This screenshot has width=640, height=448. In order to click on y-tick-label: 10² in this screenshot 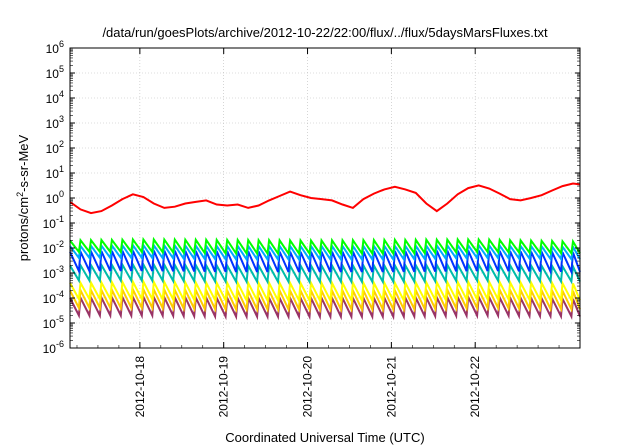, I will do `click(55, 147)`.